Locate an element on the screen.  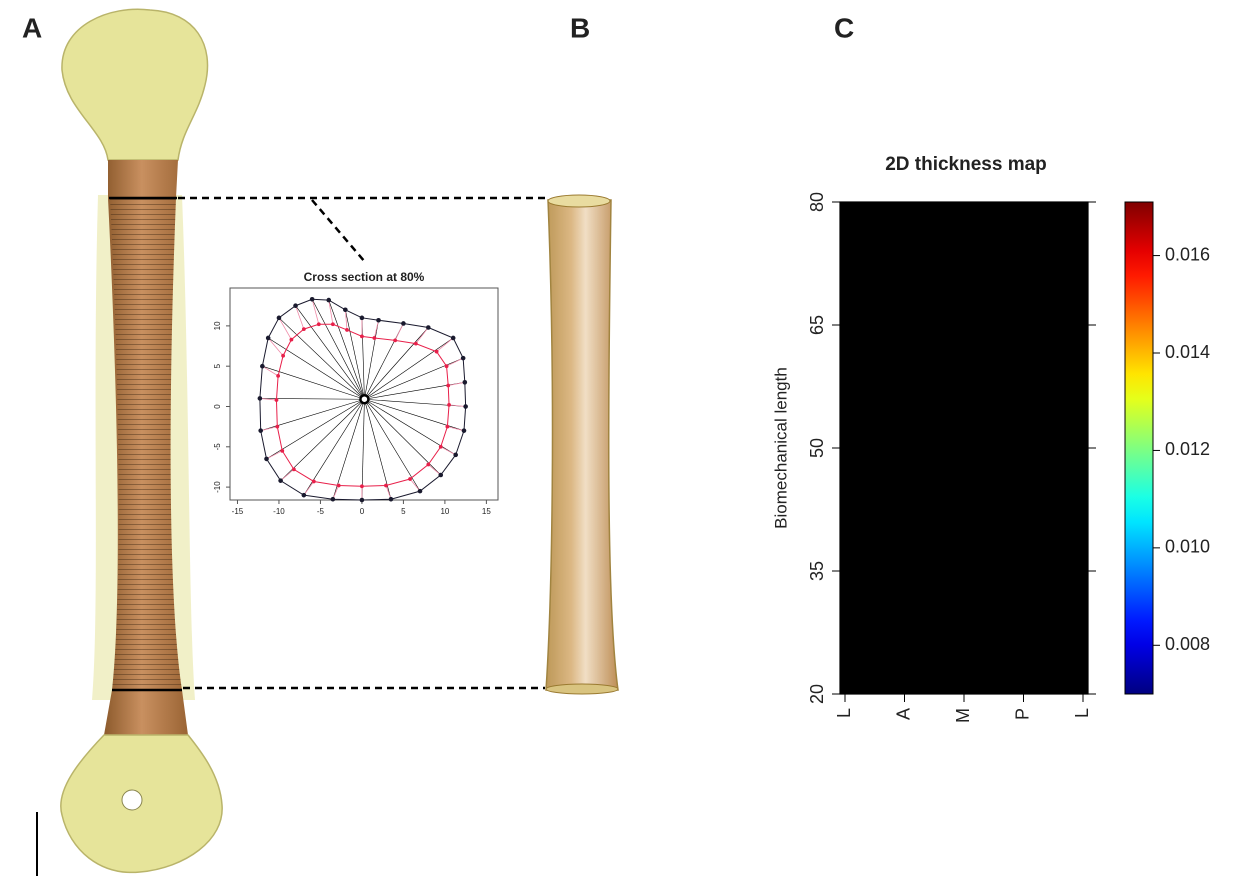
x-tick-label: -15 is located at coordinates (238, 511).